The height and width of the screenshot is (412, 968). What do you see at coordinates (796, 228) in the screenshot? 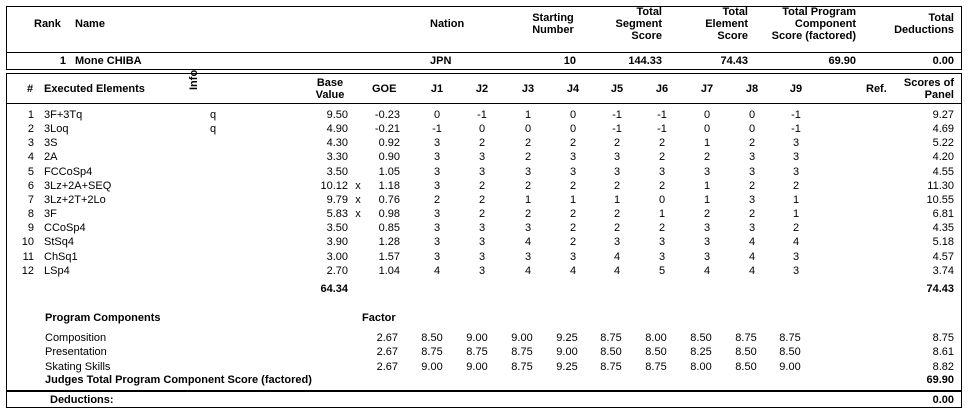
I see `element-judge-9: 2` at bounding box center [796, 228].